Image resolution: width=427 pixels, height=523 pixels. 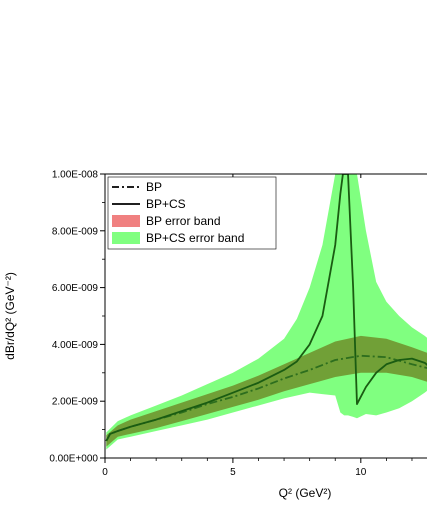 What do you see at coordinates (192, 213) in the screenshot?
I see `legend: BP BP+CS BP error band BP+CS error band` at bounding box center [192, 213].